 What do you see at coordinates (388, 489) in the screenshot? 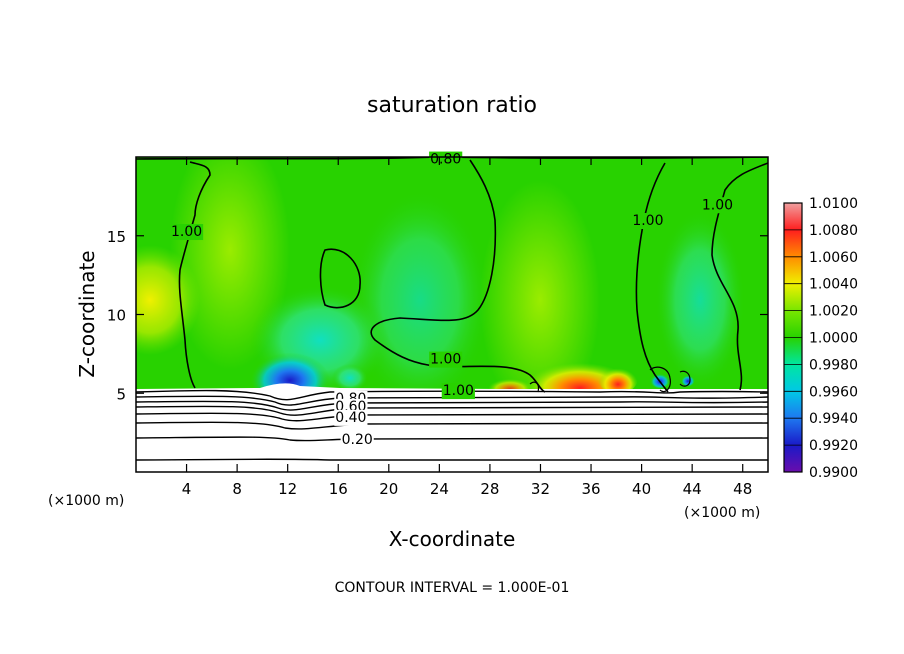
I see `x-tick-label: 20` at bounding box center [388, 489].